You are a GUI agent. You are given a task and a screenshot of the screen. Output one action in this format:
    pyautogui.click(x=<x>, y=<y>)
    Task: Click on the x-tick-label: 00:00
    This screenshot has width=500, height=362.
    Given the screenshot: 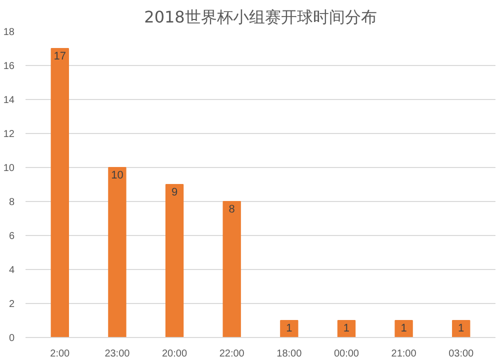 What is the action you would take?
    pyautogui.click(x=347, y=354)
    